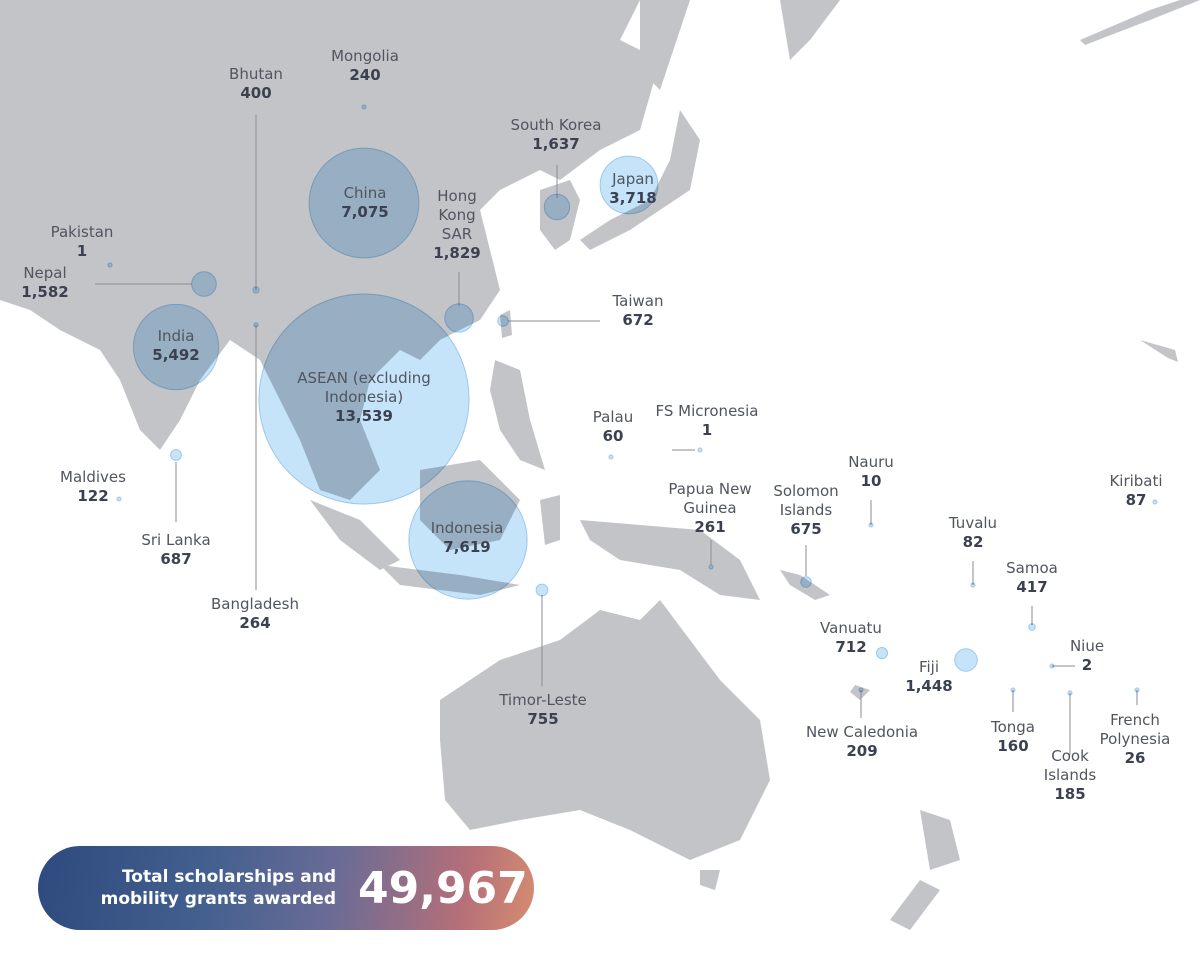 Image resolution: width=1200 pixels, height=964 pixels. I want to click on region-label: Timor-Leste 755, so click(543, 710).